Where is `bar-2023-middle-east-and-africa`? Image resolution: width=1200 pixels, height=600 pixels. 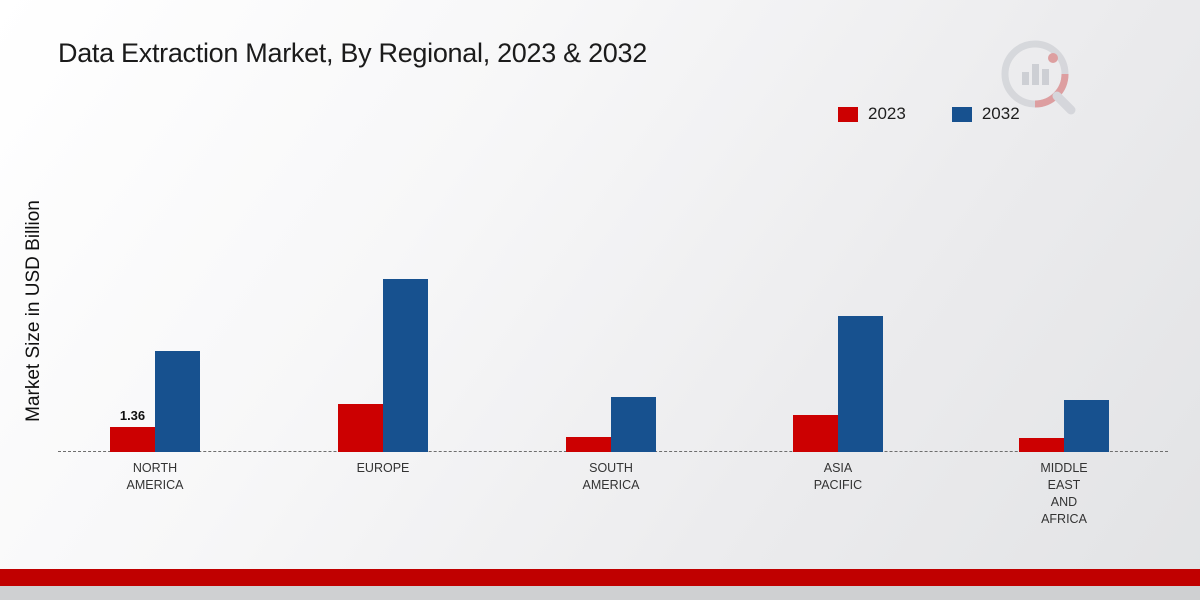
bar-2023-middle-east-and-africa is located at coordinates (1041, 445).